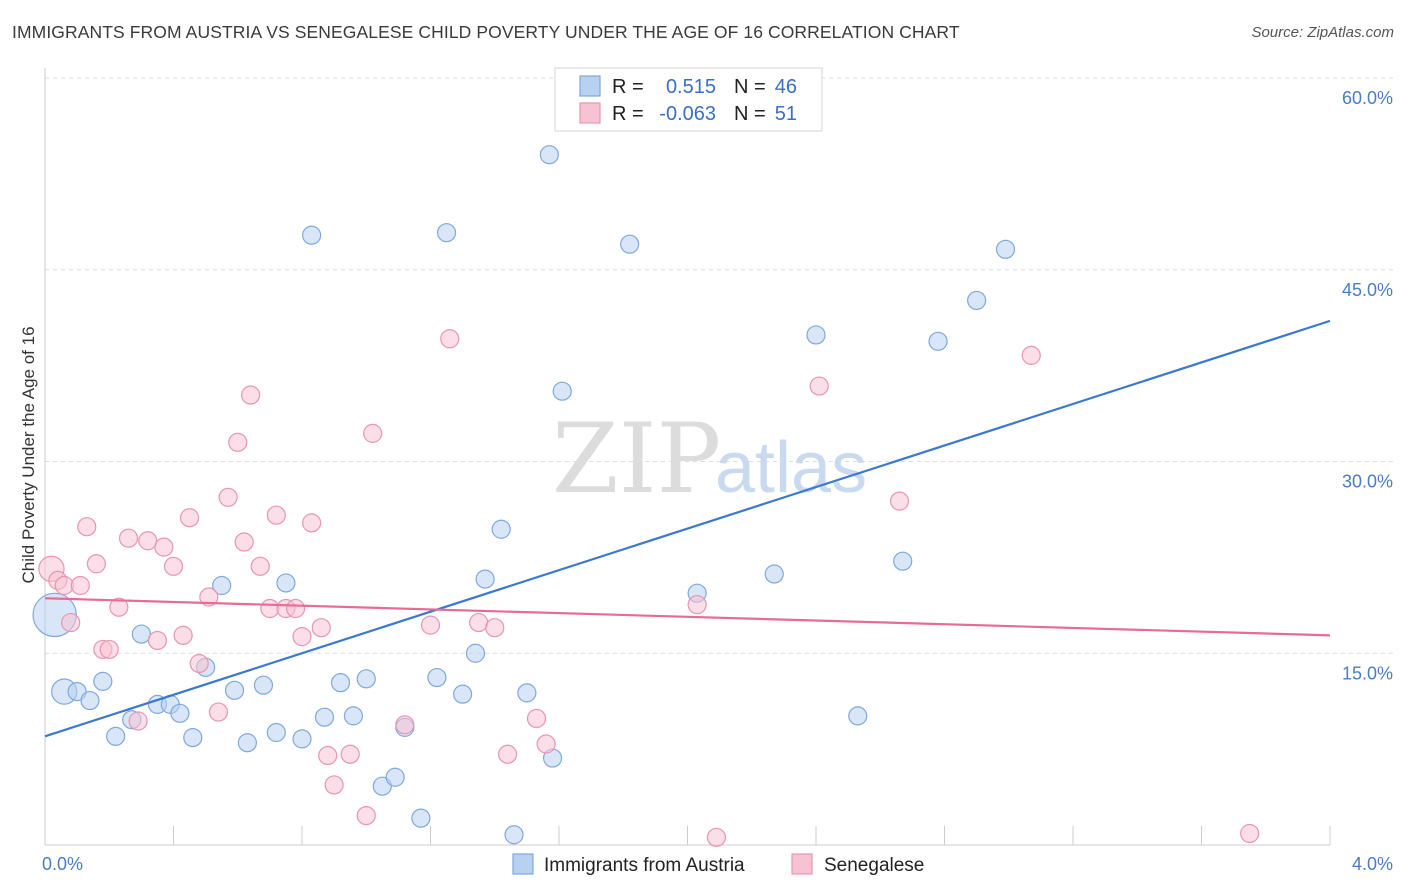 The width and height of the screenshot is (1406, 892). What do you see at coordinates (1367, 482) in the screenshot?
I see `y-tick-label: 30.0%` at bounding box center [1367, 482].